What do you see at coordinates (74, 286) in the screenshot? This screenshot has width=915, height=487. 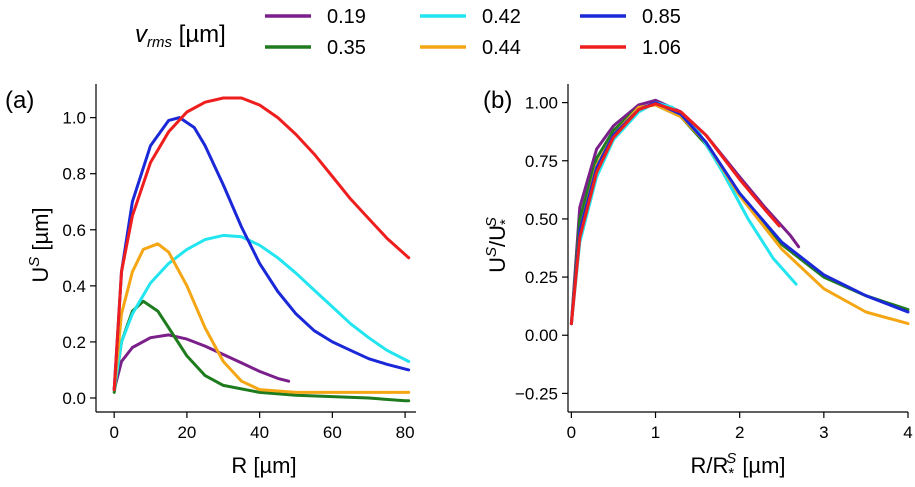 I see `panel-a-y-tick-label: 0.4` at bounding box center [74, 286].